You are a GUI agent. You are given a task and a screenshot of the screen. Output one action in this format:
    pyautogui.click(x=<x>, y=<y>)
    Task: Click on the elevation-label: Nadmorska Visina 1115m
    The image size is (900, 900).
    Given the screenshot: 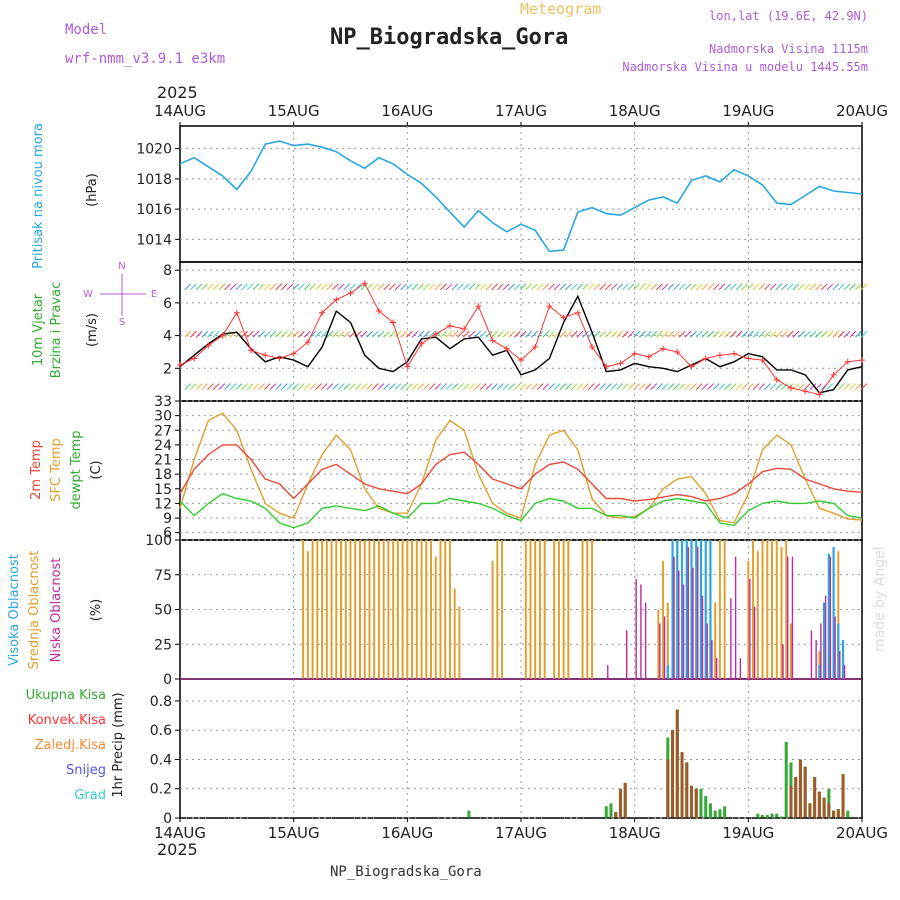 What is the action you would take?
    pyautogui.click(x=788, y=49)
    